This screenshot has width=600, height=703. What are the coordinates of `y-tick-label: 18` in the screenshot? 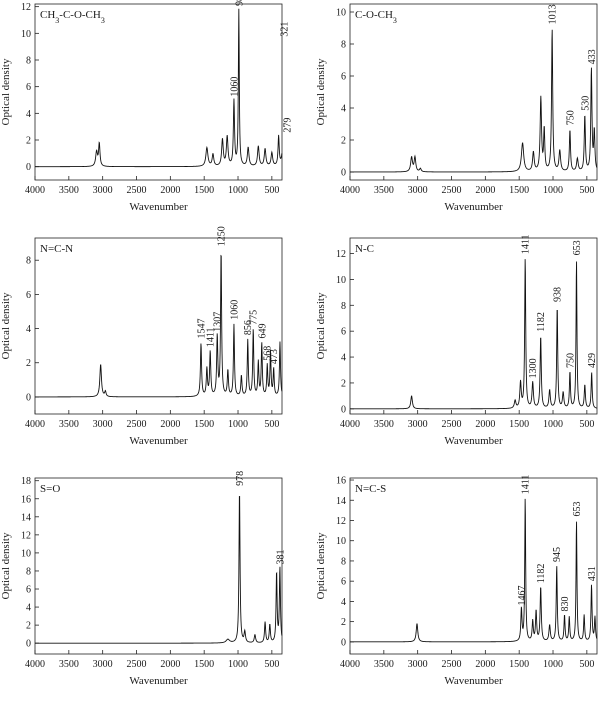 It's located at (26, 481).